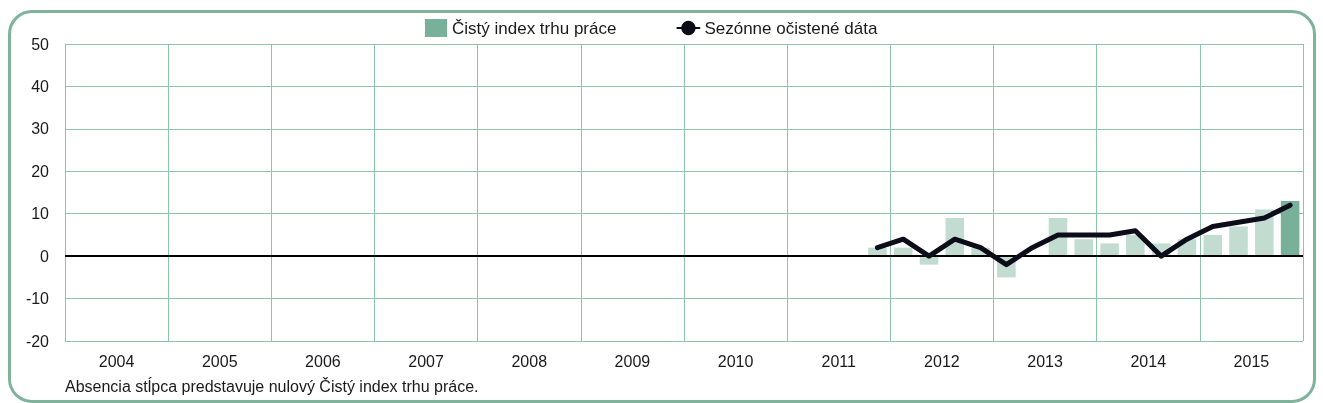 The width and height of the screenshot is (1323, 403). What do you see at coordinates (40, 129) in the screenshot?
I see `y-tick-label: 30` at bounding box center [40, 129].